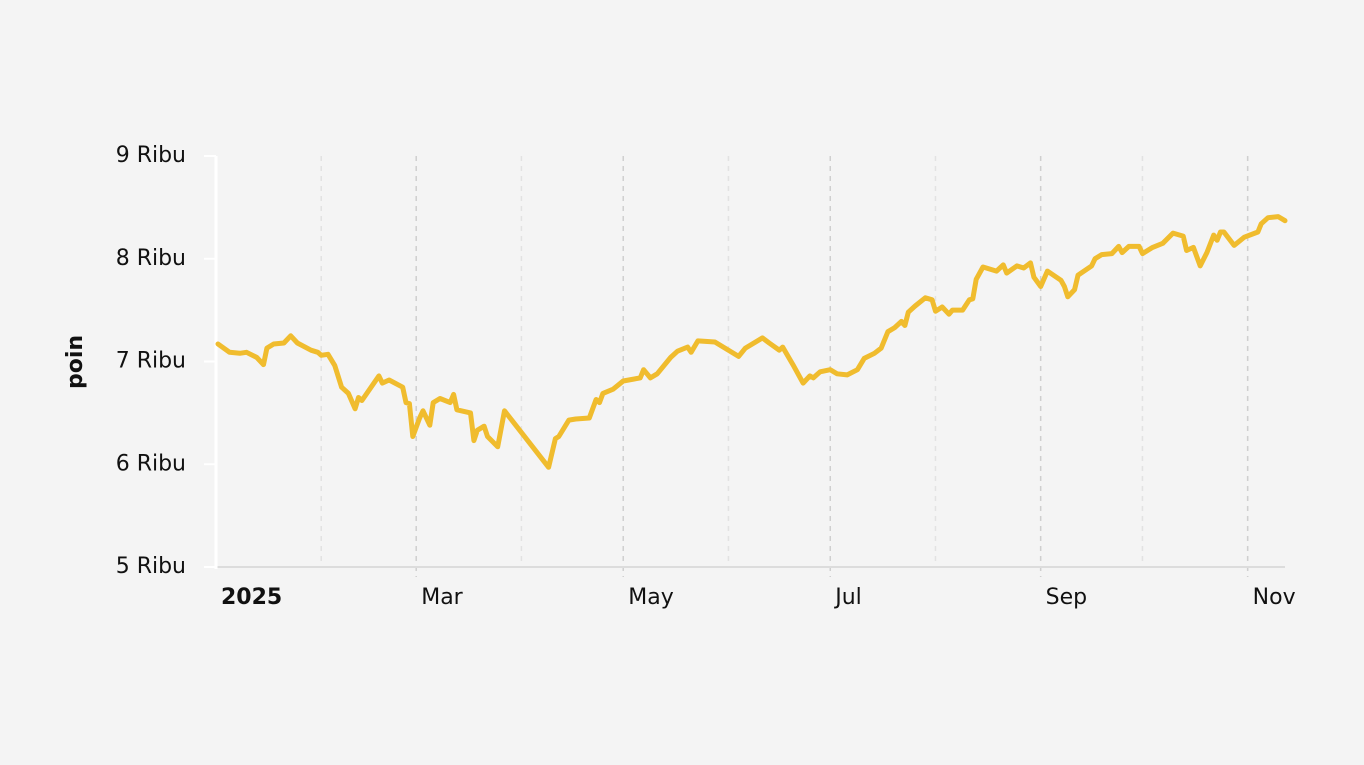 The height and width of the screenshot is (765, 1364). Describe the element at coordinates (1274, 597) in the screenshot. I see `x-tick-label: Nov` at that location.